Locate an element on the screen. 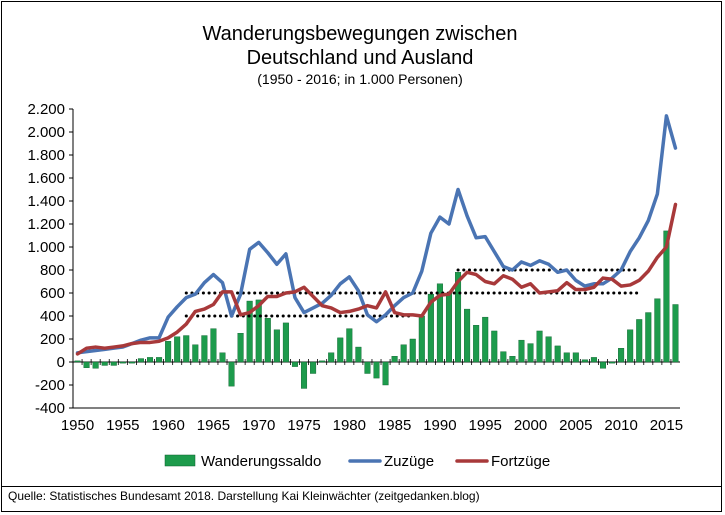  bar-1986 is located at coordinates (403, 353).